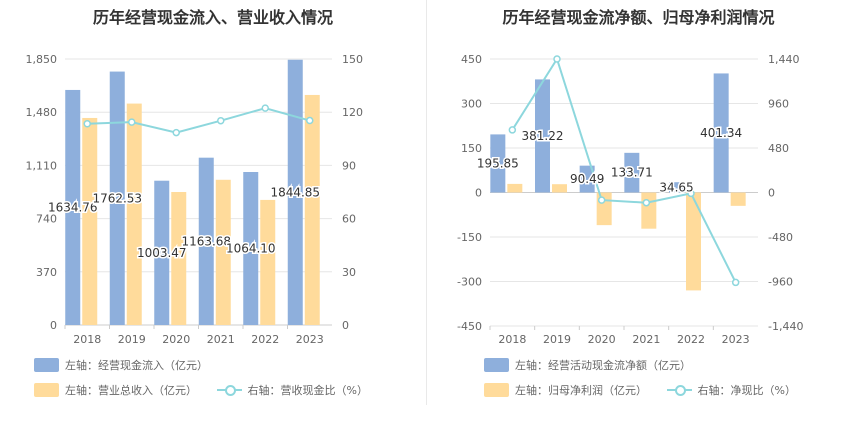 The image size is (850, 437). I want to click on legend-left-row1: 左轴：经营现金流入（亿元）, so click(129, 366).